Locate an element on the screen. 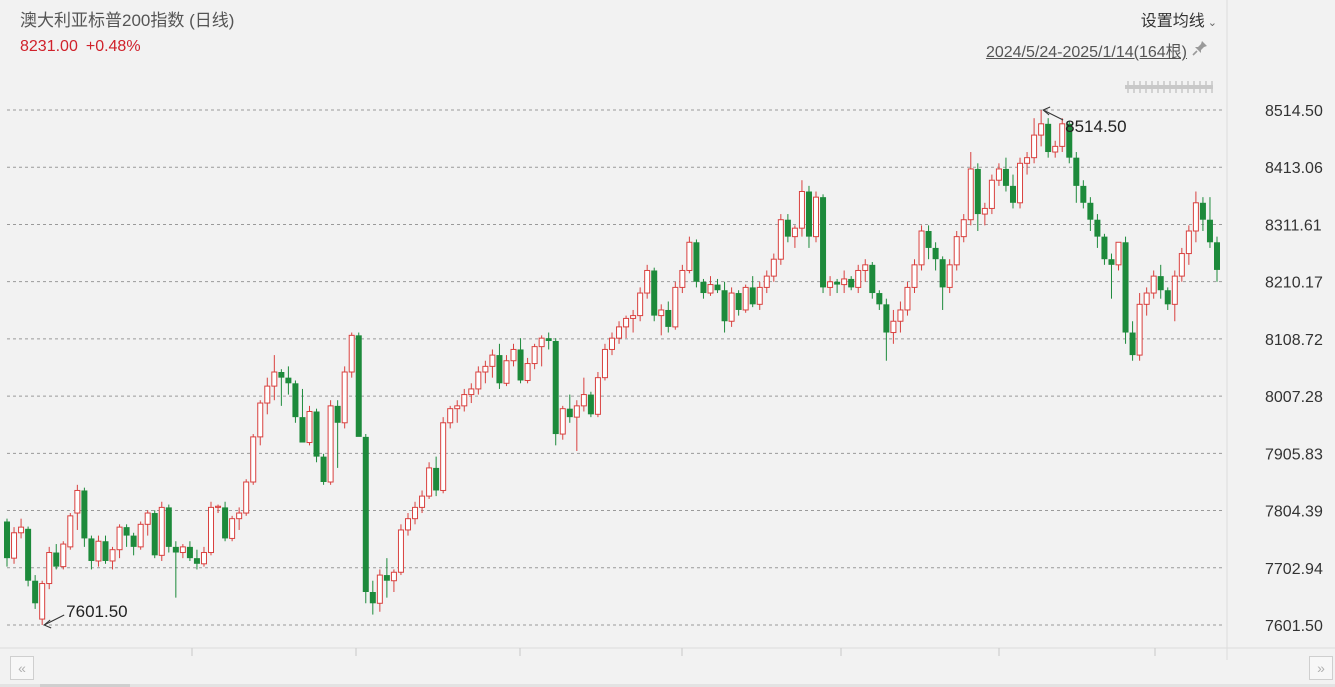 The image size is (1335, 687). scrollbar-track is located at coordinates (667, 685).